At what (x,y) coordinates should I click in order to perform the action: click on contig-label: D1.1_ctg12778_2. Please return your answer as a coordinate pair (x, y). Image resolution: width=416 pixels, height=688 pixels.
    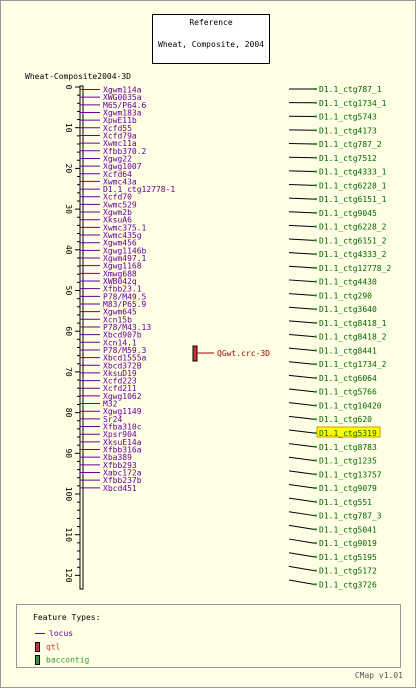
    Looking at the image, I should click on (355, 268).